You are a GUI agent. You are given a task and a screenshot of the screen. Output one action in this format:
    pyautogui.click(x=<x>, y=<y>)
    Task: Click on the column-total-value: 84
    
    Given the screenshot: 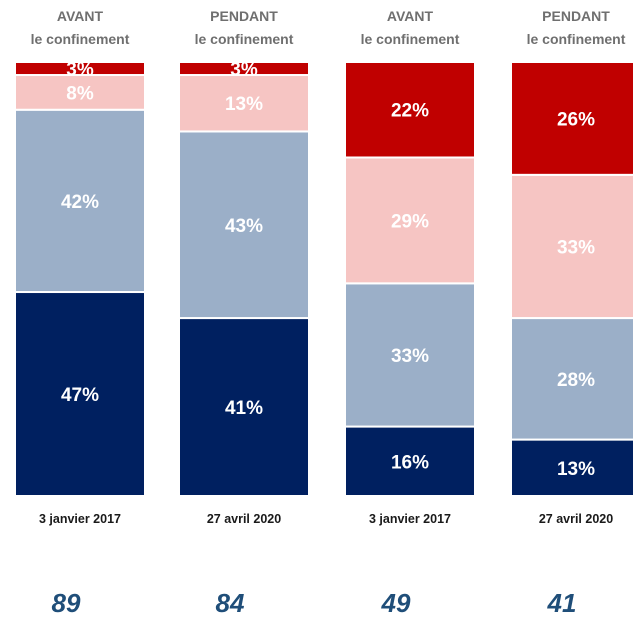 What is the action you would take?
    pyautogui.click(x=230, y=603)
    